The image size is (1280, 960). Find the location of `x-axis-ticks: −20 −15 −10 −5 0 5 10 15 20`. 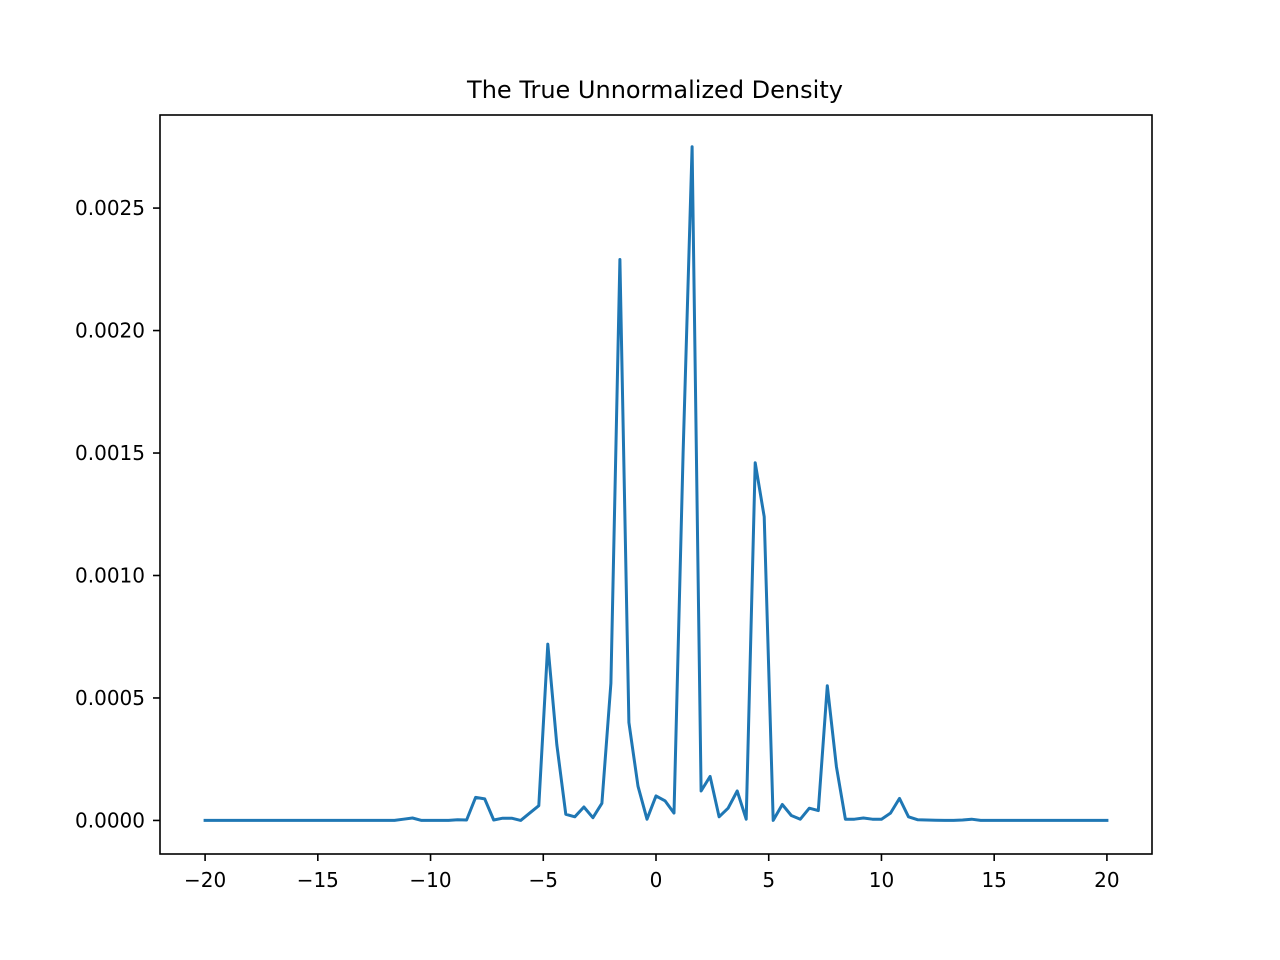

x-axis-ticks: −20 −15 −10 −5 0 5 10 15 20 is located at coordinates (652, 873).